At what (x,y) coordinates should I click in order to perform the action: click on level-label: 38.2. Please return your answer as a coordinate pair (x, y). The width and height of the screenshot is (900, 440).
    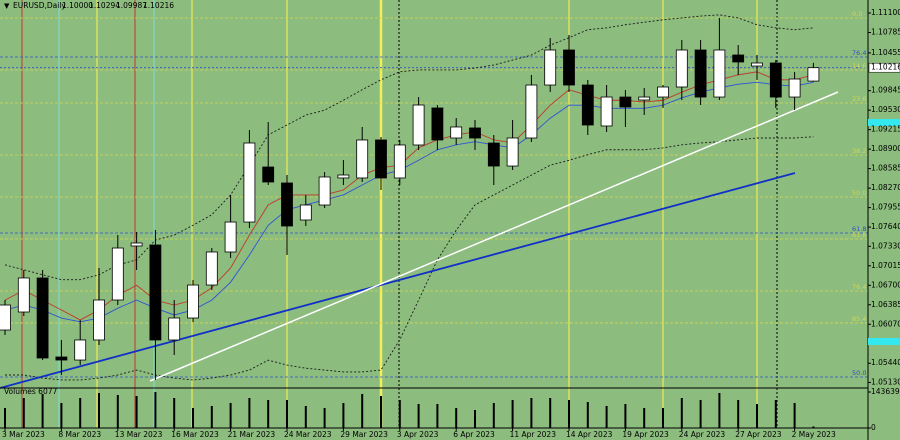
    Looking at the image, I should click on (859, 151).